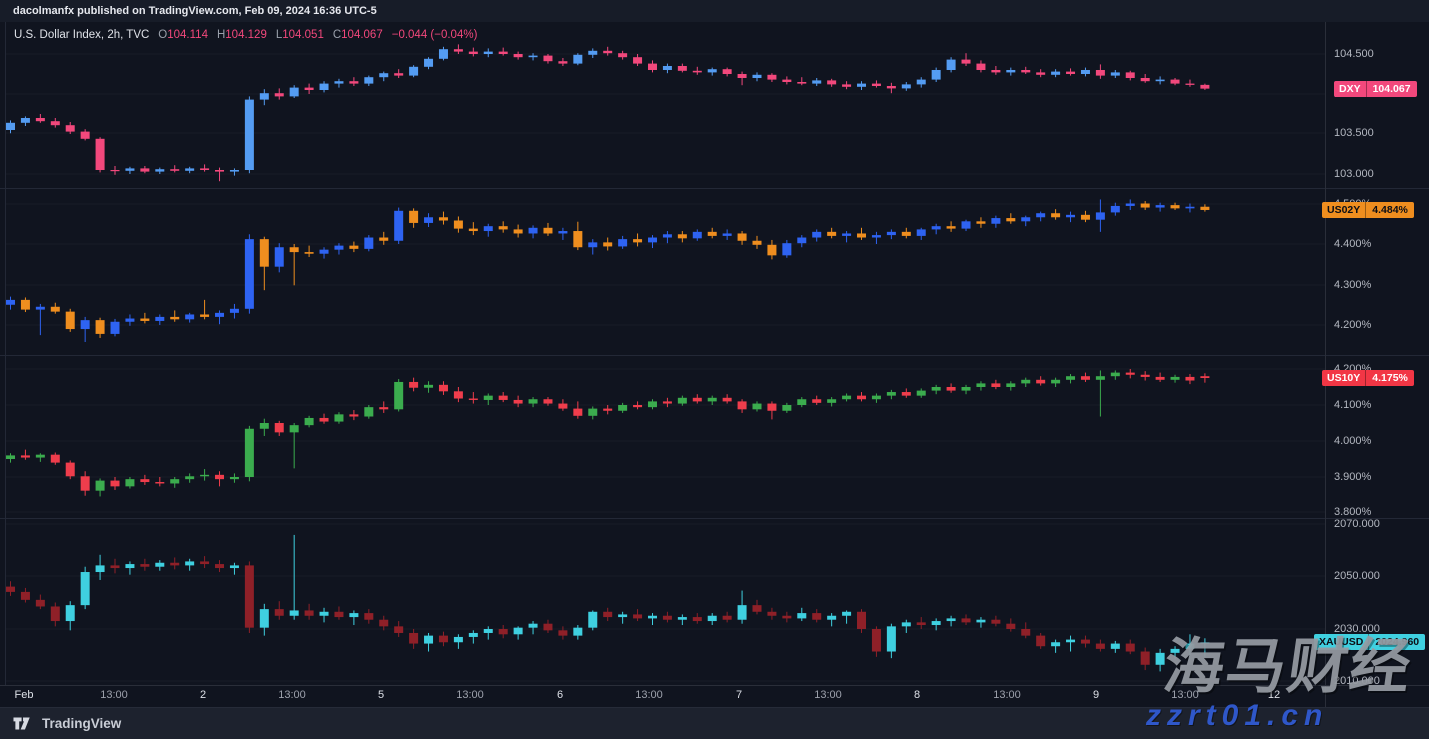  Describe the element at coordinates (1353, 477) in the screenshot. I see `price-scale-label: 3.900%` at that location.